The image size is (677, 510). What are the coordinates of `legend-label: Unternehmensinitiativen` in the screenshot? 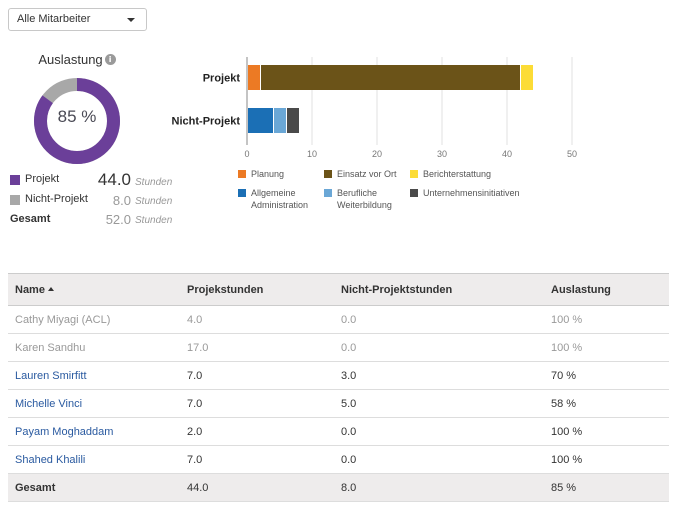 It's located at (471, 193).